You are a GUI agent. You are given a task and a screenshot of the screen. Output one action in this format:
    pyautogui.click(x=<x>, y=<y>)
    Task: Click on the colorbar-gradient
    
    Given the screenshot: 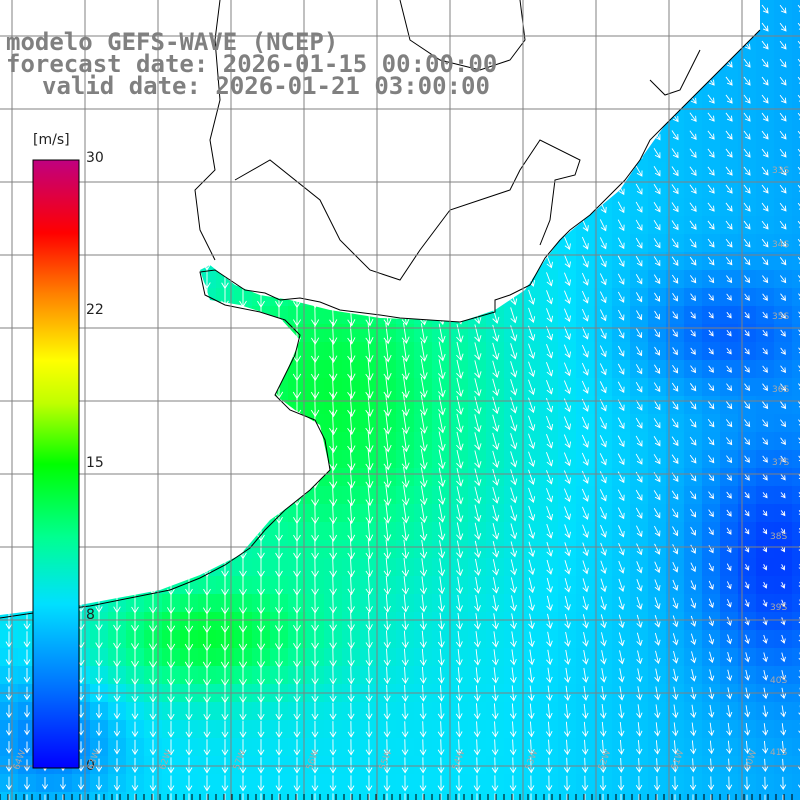 What is the action you would take?
    pyautogui.click(x=56, y=464)
    